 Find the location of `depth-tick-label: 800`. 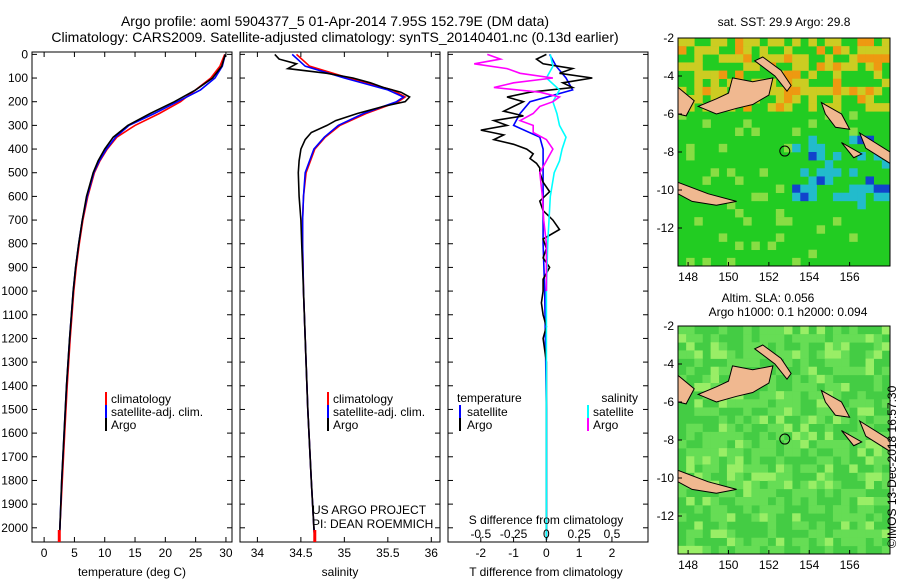

depth-tick-label: 800 is located at coordinates (18, 244).